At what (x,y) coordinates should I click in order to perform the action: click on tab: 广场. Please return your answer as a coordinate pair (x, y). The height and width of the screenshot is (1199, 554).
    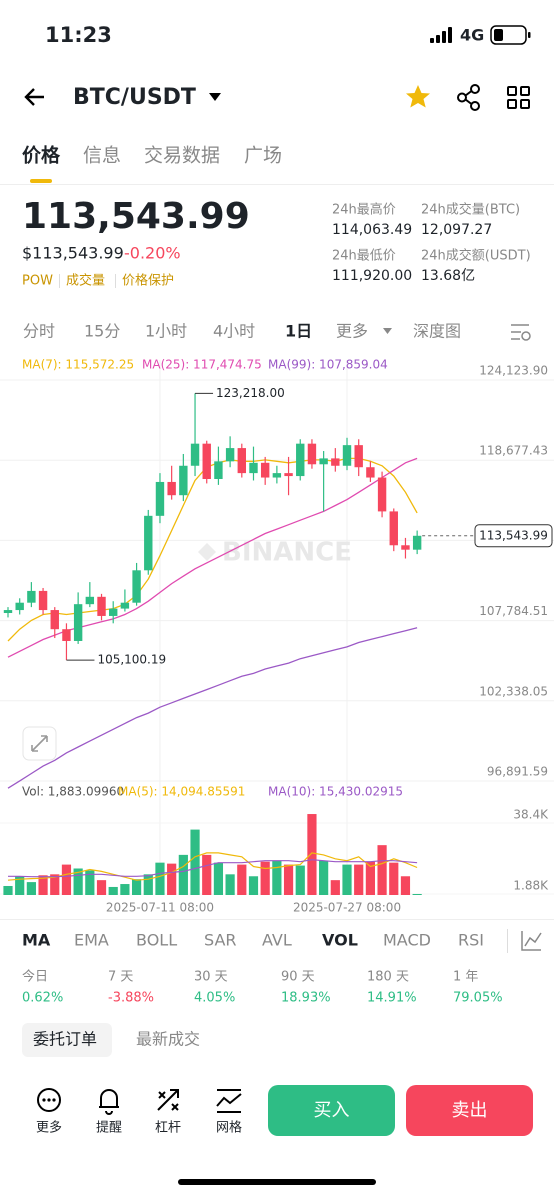
    Looking at the image, I should click on (263, 156).